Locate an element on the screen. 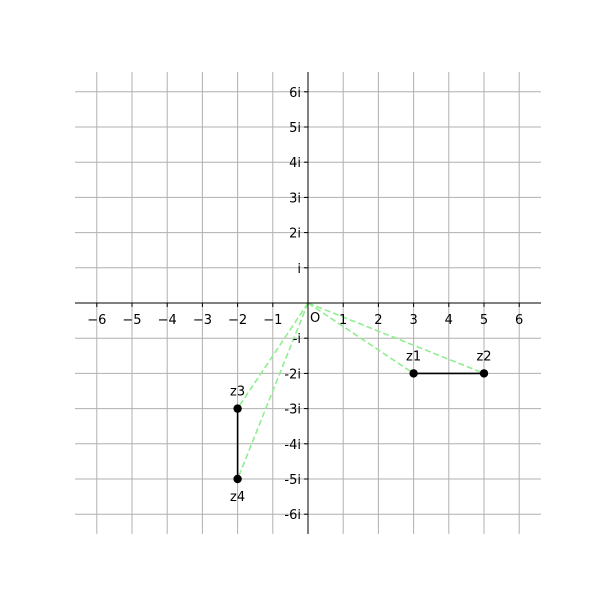  y-tick-label: -5i is located at coordinates (292, 480).